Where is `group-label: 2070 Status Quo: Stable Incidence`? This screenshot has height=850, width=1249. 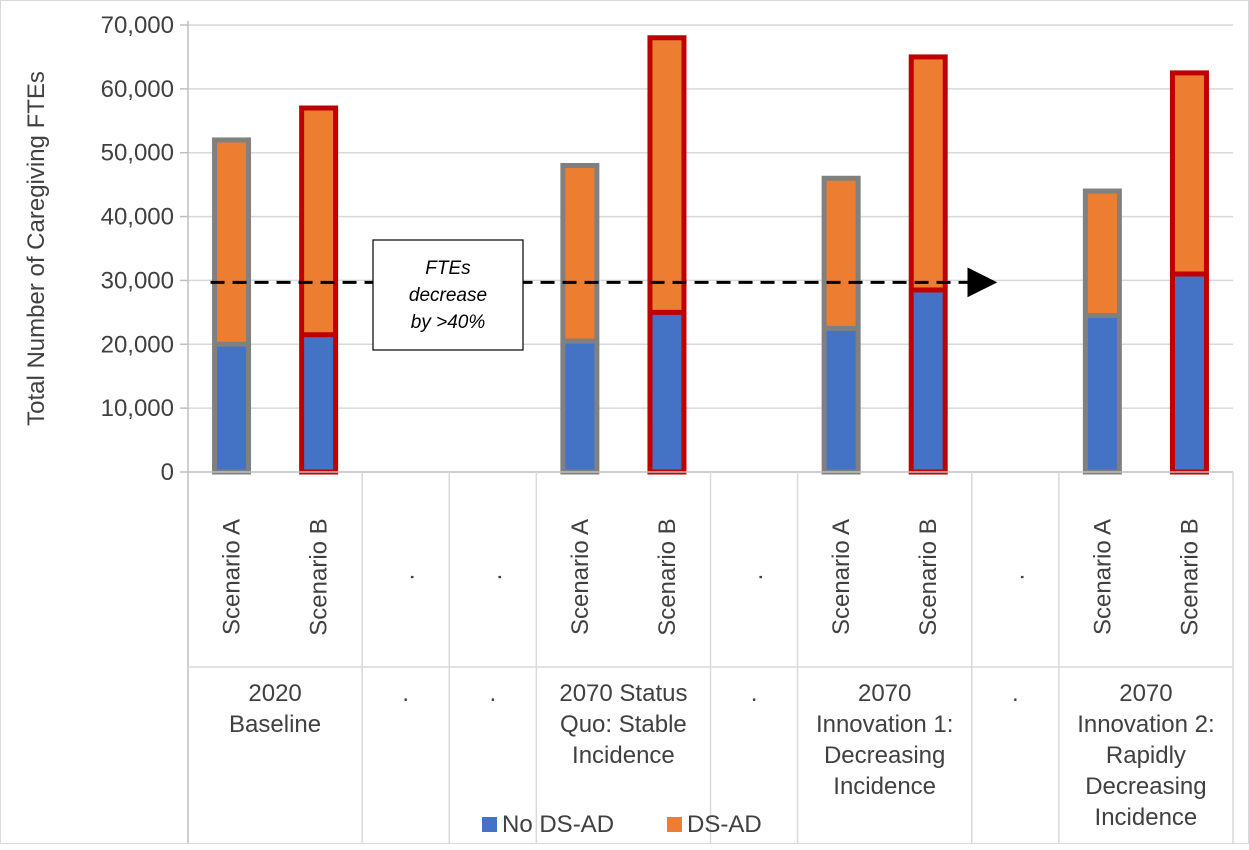
group-label: 2070 Status Quo: Stable Incidence is located at coordinates (623, 724).